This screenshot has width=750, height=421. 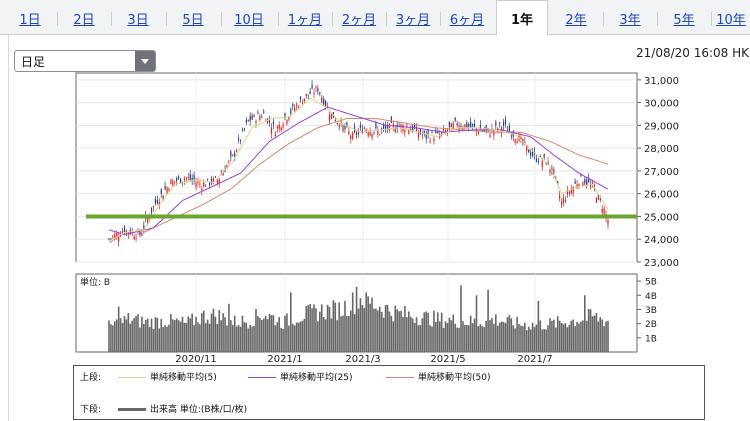 I want to click on tab-1: 2日, so click(x=84, y=20).